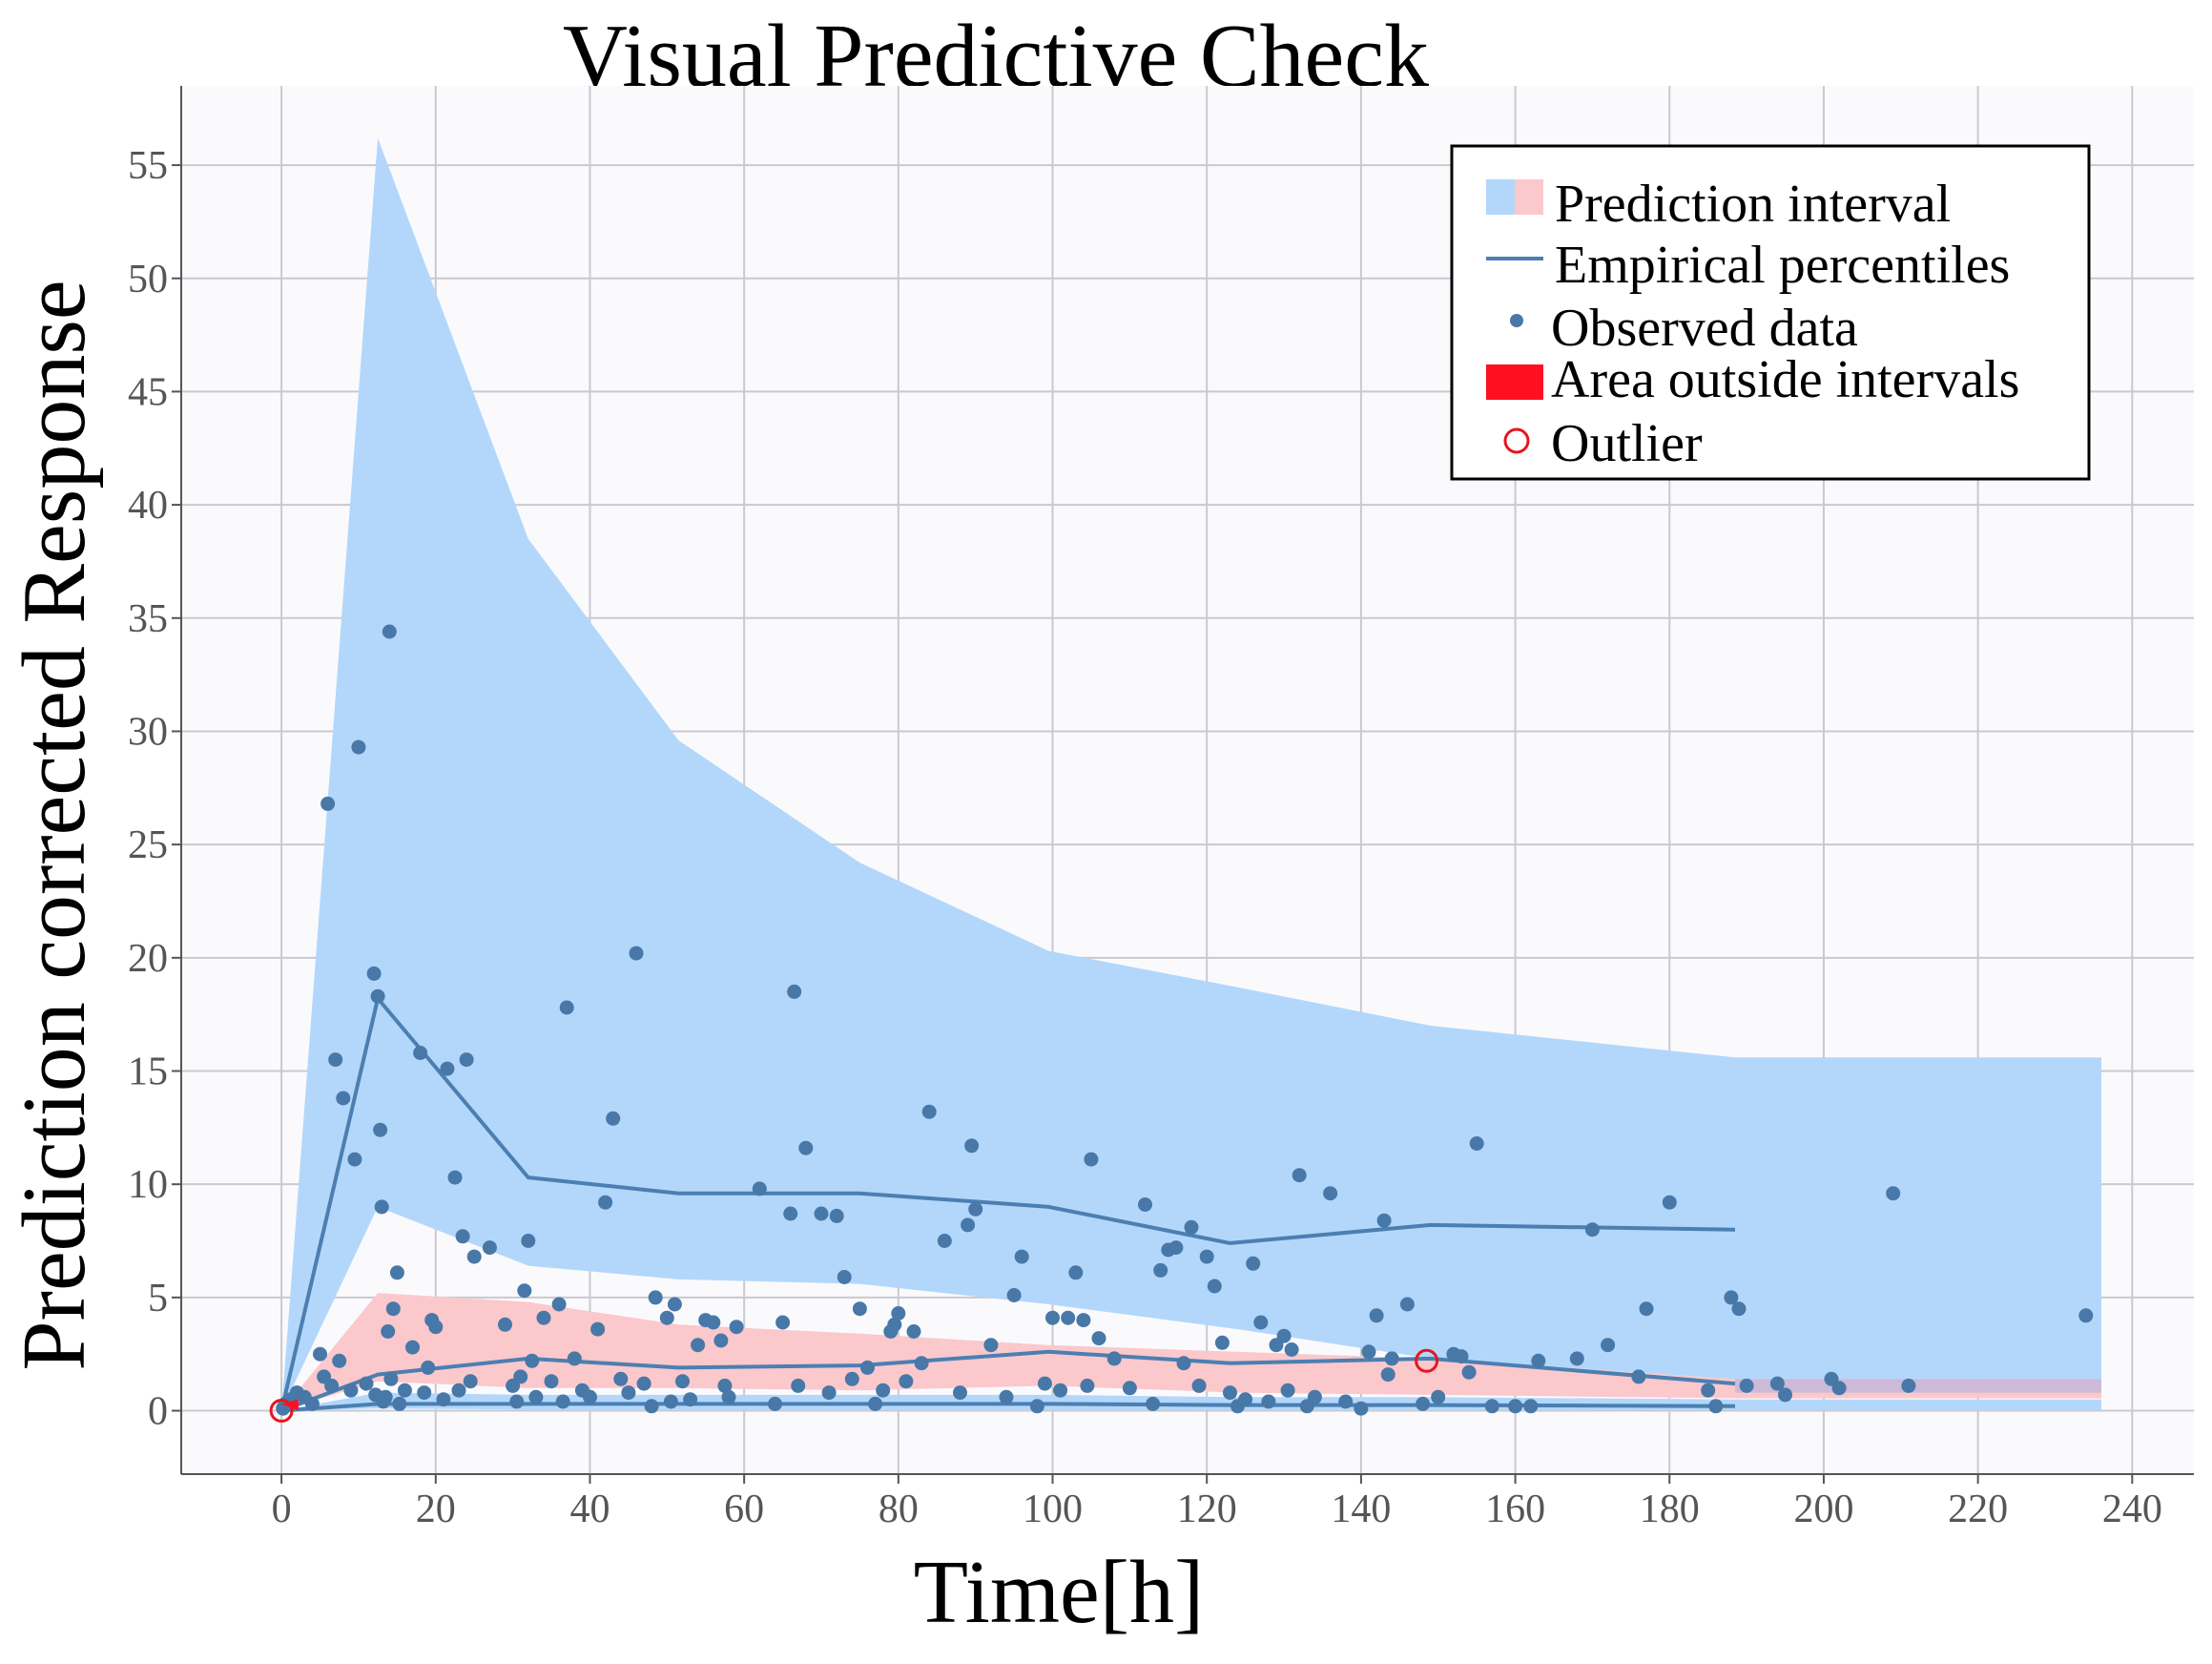 The width and height of the screenshot is (2212, 1664). I want to click on x-tick-label: 0, so click(282, 1509).